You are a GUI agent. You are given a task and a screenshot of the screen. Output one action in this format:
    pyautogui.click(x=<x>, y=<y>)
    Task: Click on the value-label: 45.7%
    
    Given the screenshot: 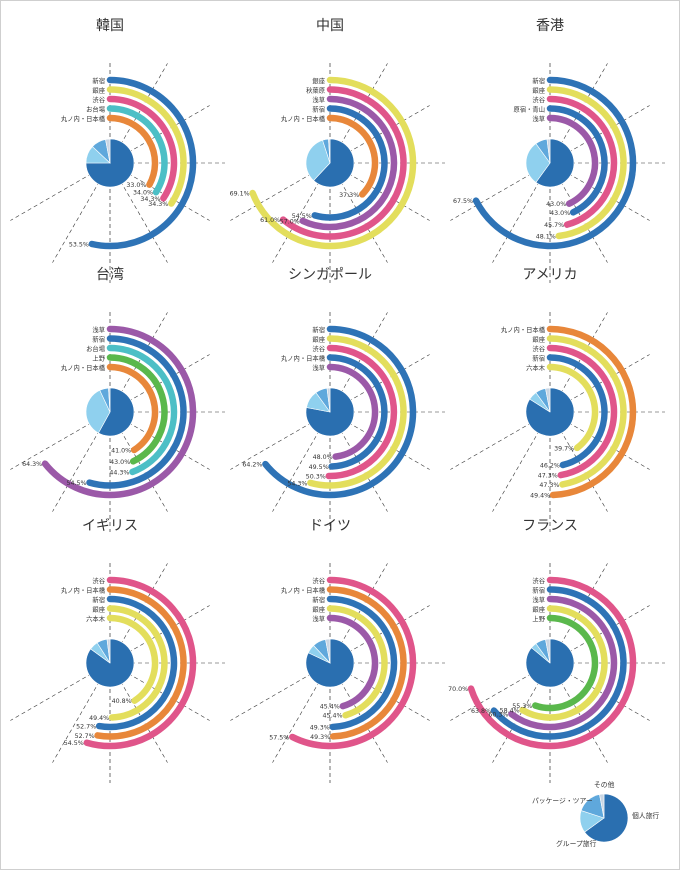 What is the action you would take?
    pyautogui.click(x=554, y=225)
    